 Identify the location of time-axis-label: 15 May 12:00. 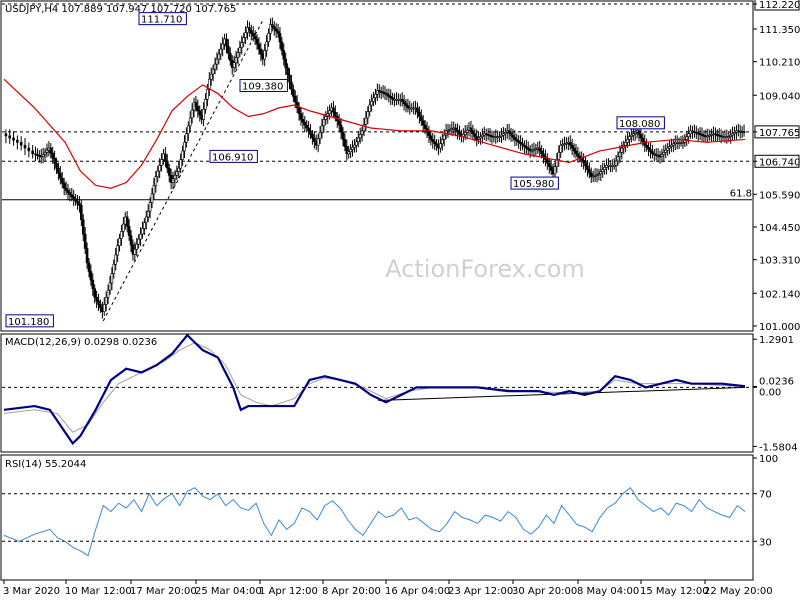
(674, 591).